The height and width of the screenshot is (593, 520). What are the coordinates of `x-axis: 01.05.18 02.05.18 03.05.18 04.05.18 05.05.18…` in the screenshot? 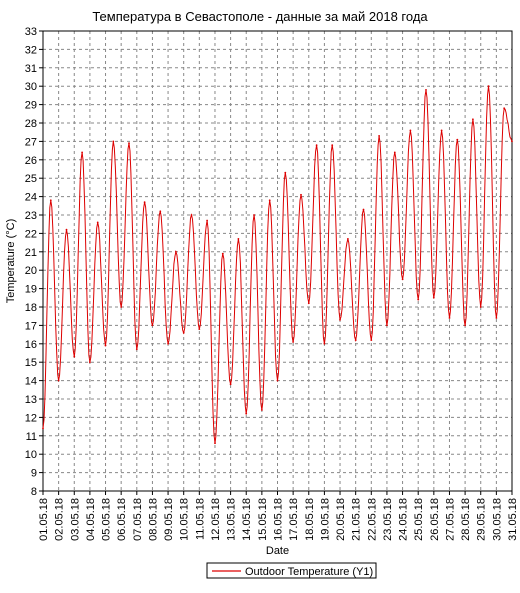 It's located at (278, 516).